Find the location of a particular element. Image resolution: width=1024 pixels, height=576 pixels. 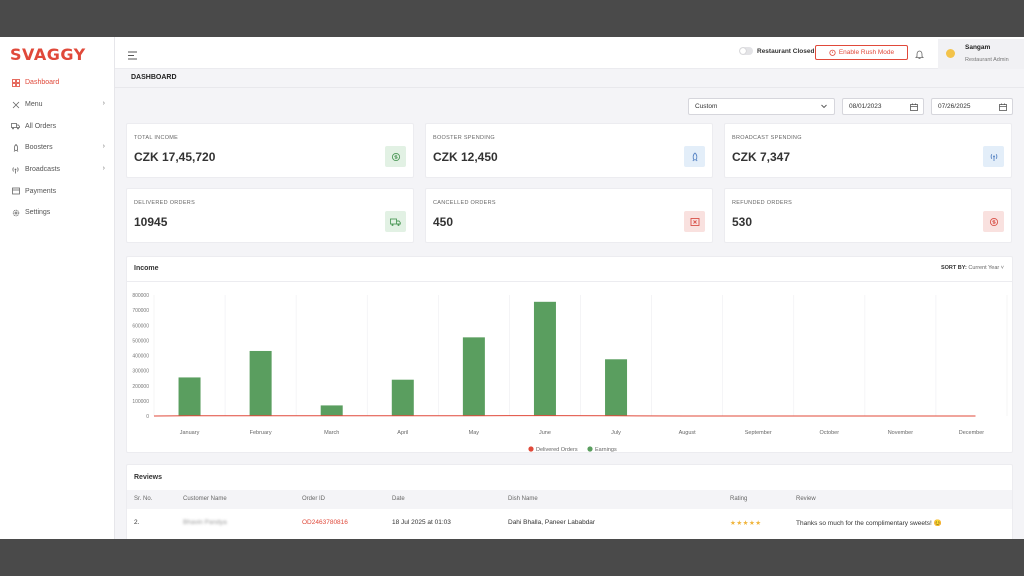

stat-card-broadcast-spending: BROADCAST SPENDING CZK 7,347 is located at coordinates (868, 150).